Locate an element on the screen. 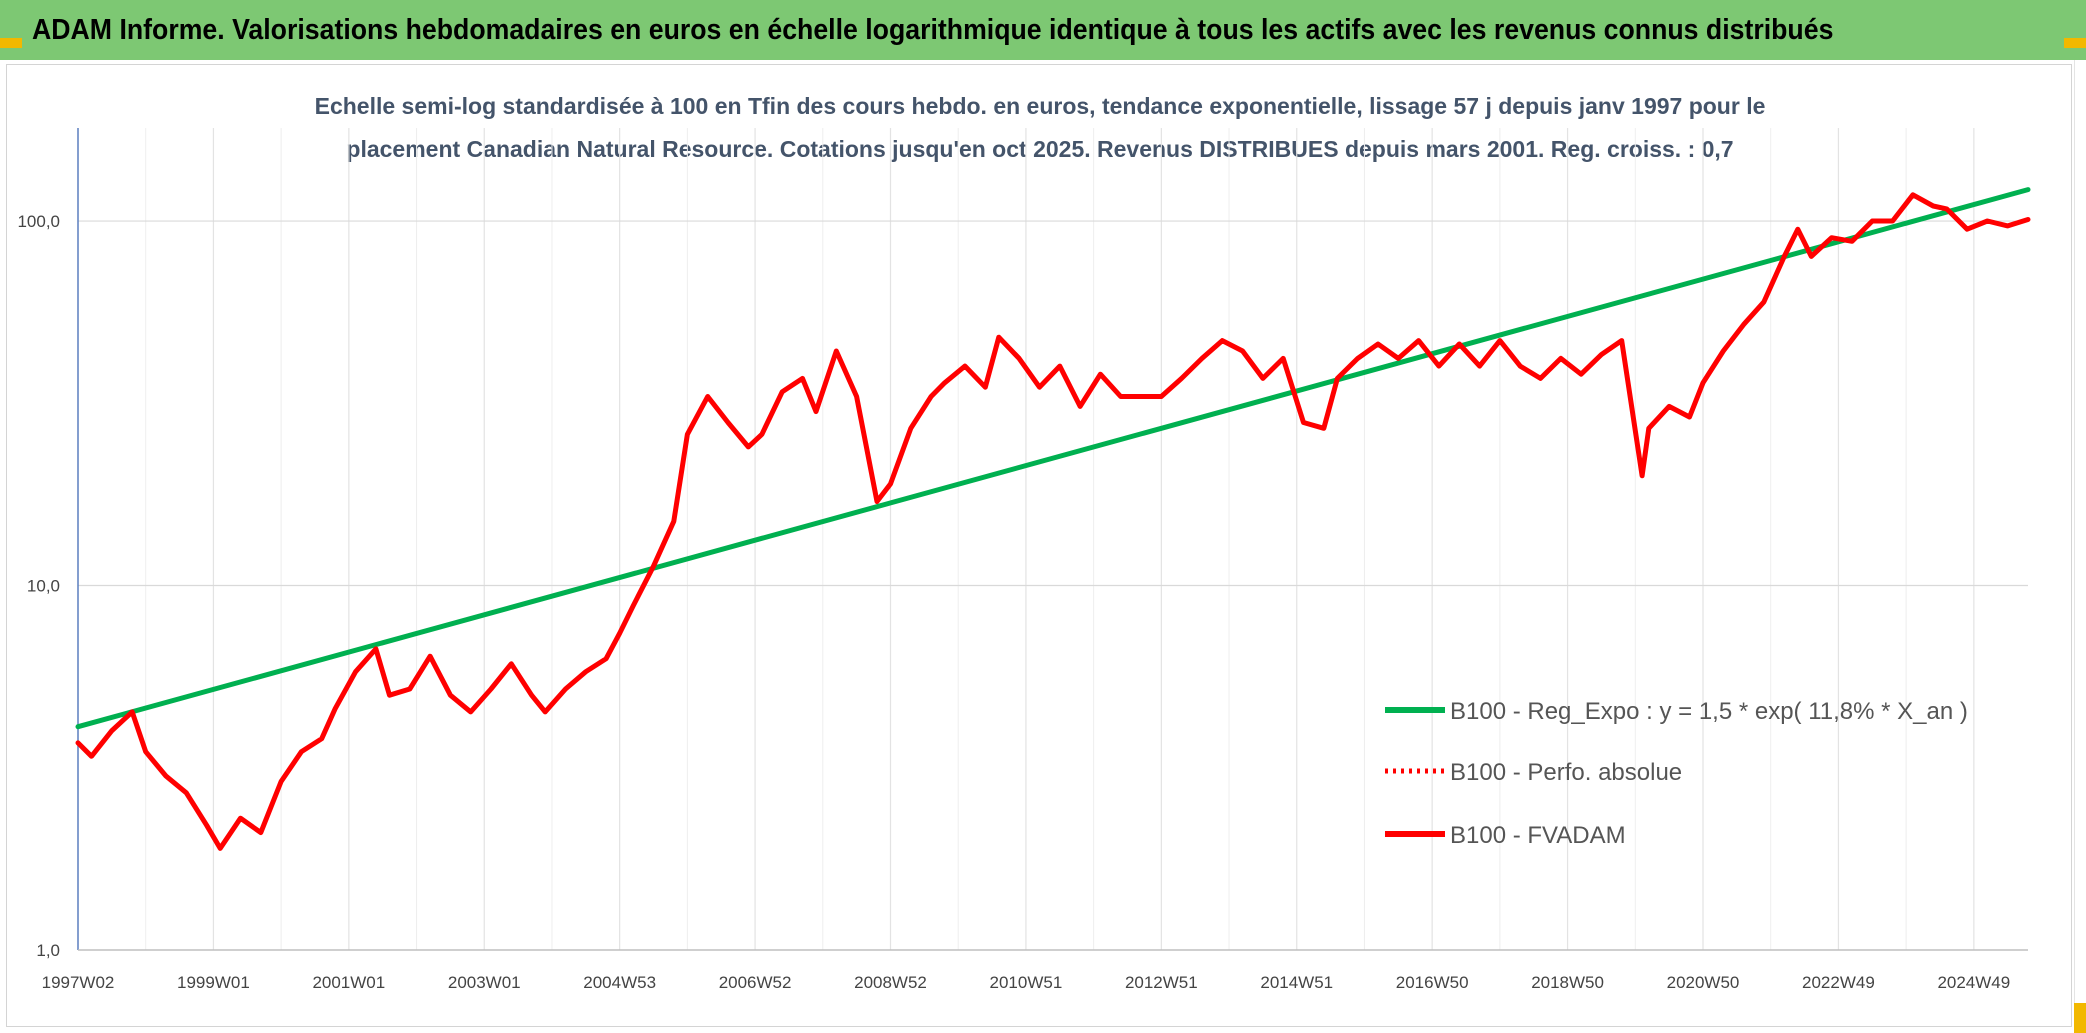  x-tick-label: 2003W01 is located at coordinates (484, 982).